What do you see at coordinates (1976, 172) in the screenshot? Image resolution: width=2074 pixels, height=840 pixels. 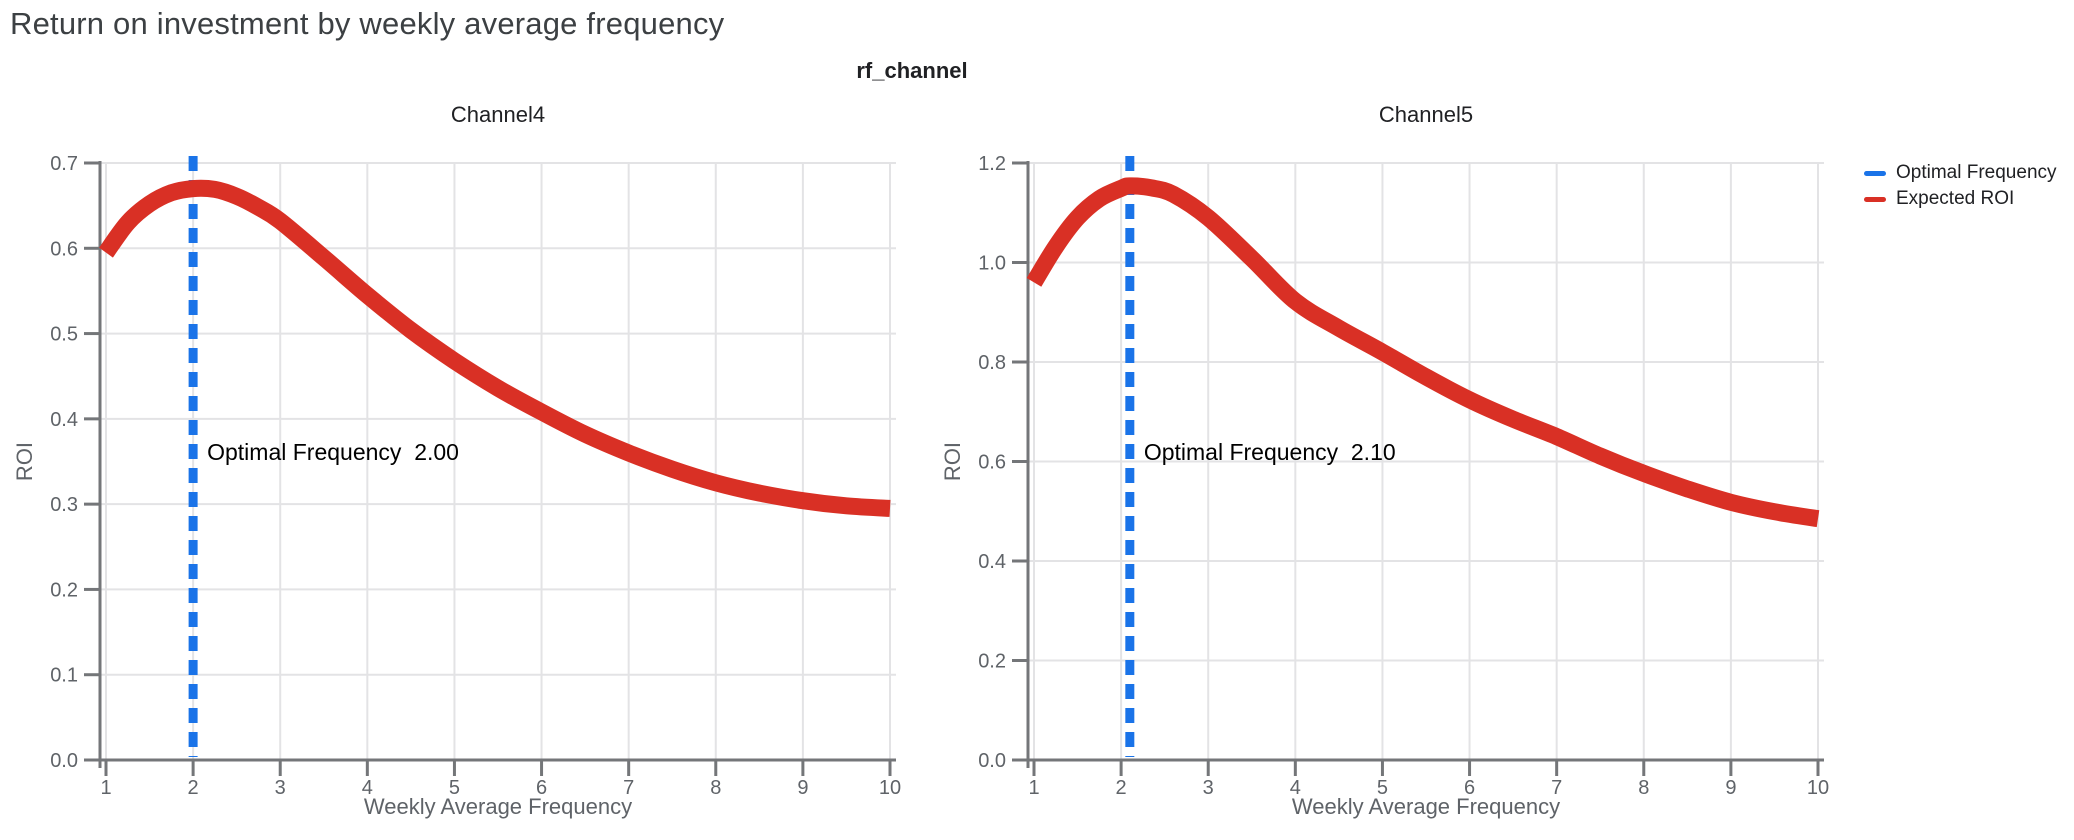 I see `legend-label: Optimal Frequency` at bounding box center [1976, 172].